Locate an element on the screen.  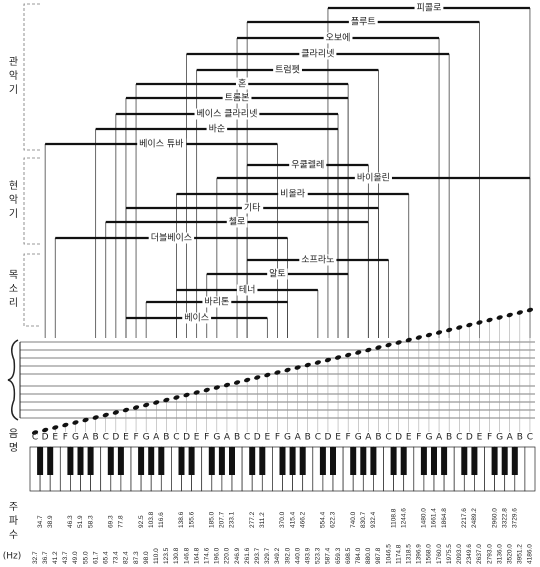
group-label: 목소리 is located at coordinates (12, 290).